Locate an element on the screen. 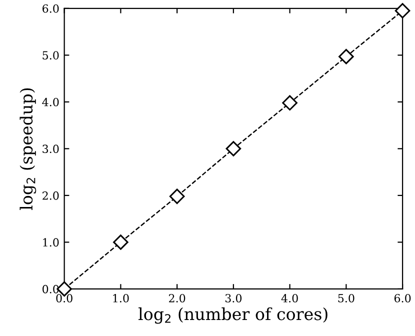 The height and width of the screenshot is (336, 415). y-tick-label: 2.0 is located at coordinates (50, 195).